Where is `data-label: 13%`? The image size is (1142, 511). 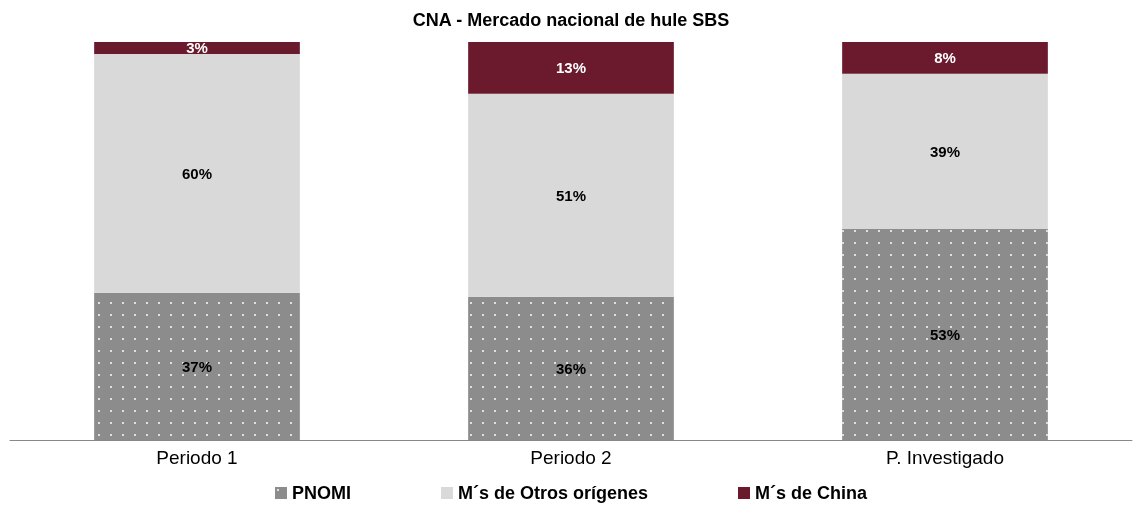 data-label: 13% is located at coordinates (571, 68).